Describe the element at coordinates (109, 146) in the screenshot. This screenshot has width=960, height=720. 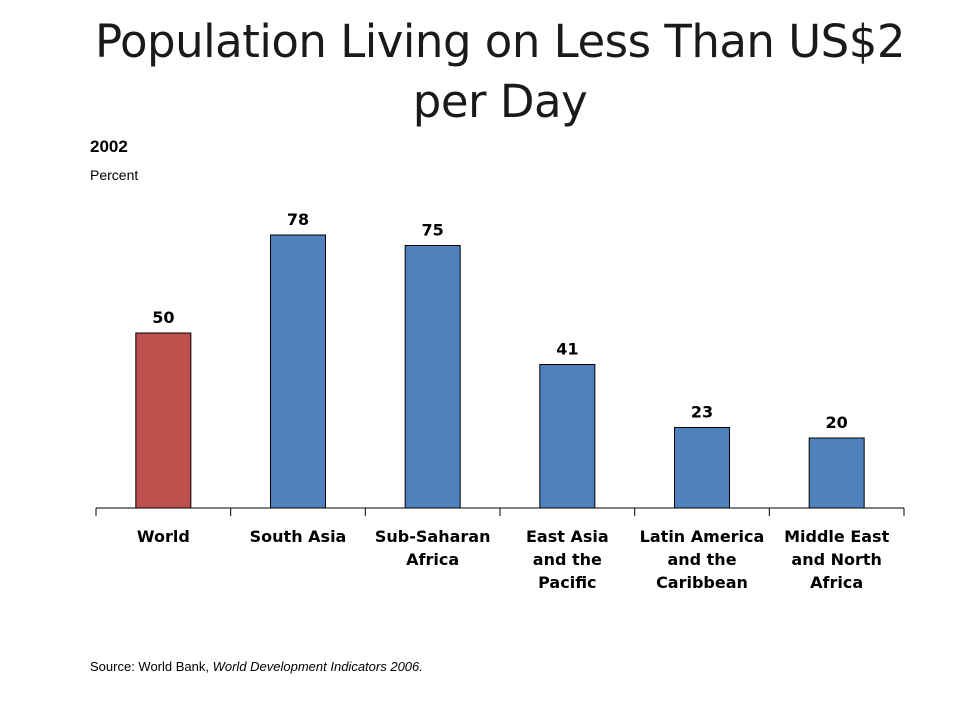
I see `year-label: 2002` at that location.